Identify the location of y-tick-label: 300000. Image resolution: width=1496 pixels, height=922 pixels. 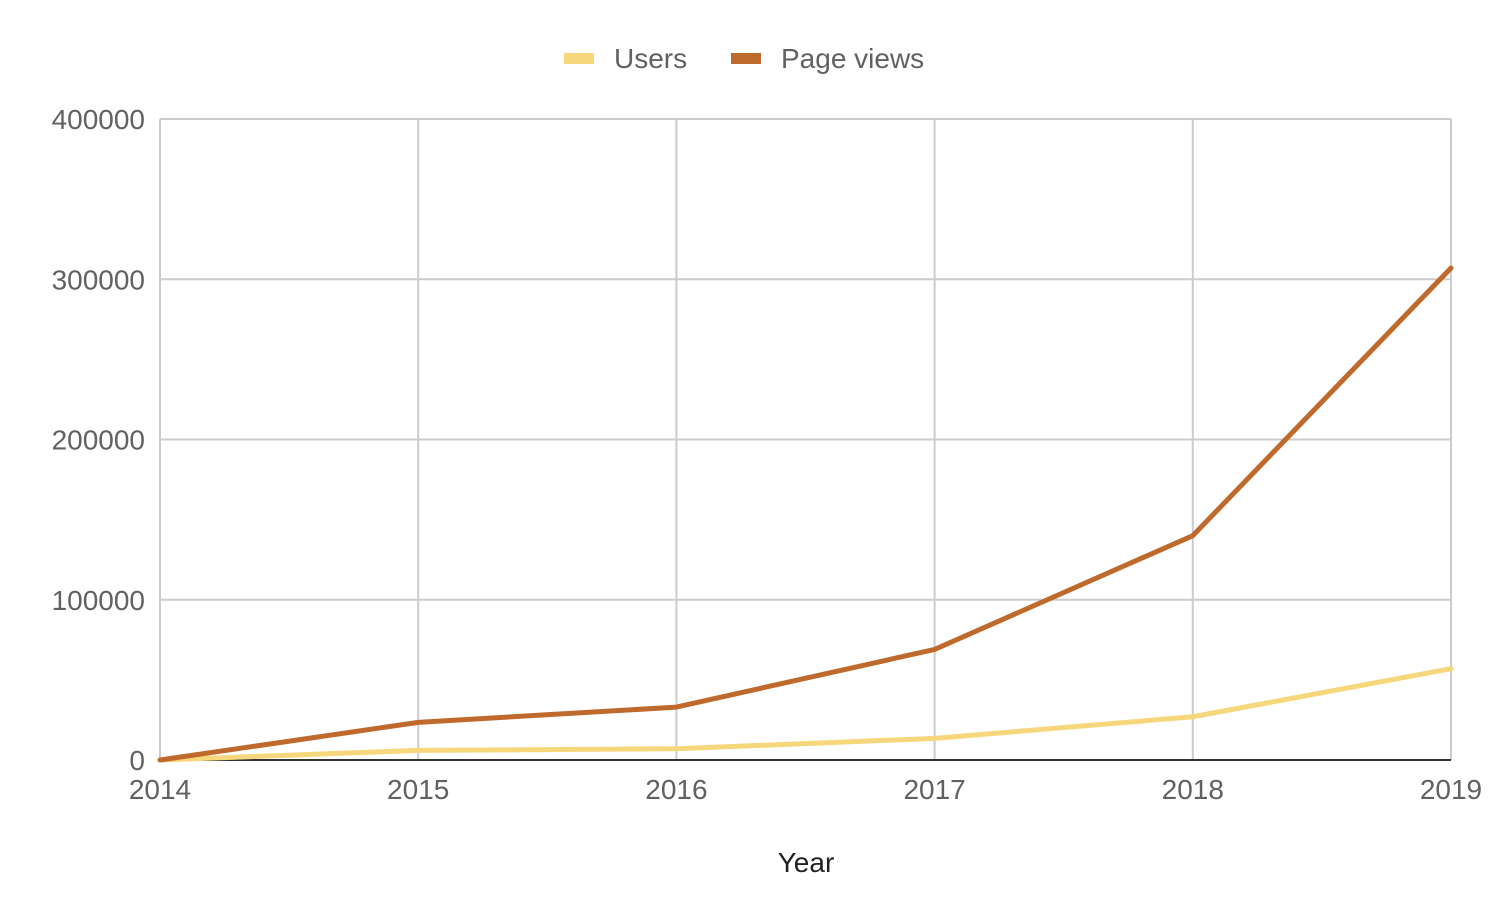
(98, 279).